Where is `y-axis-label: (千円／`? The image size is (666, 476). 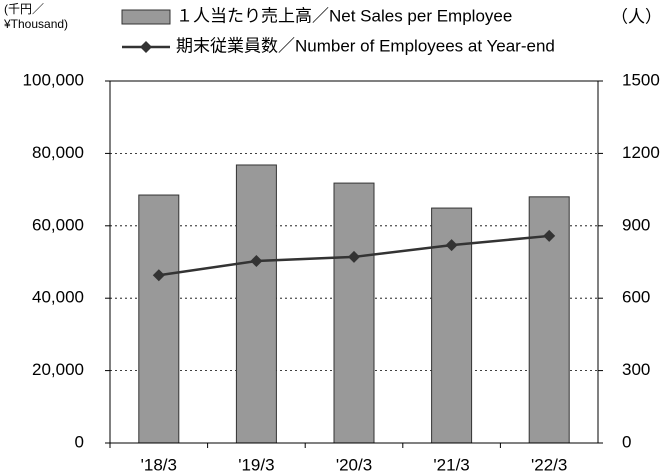
y-axis-label: (千円／ is located at coordinates (24, 9).